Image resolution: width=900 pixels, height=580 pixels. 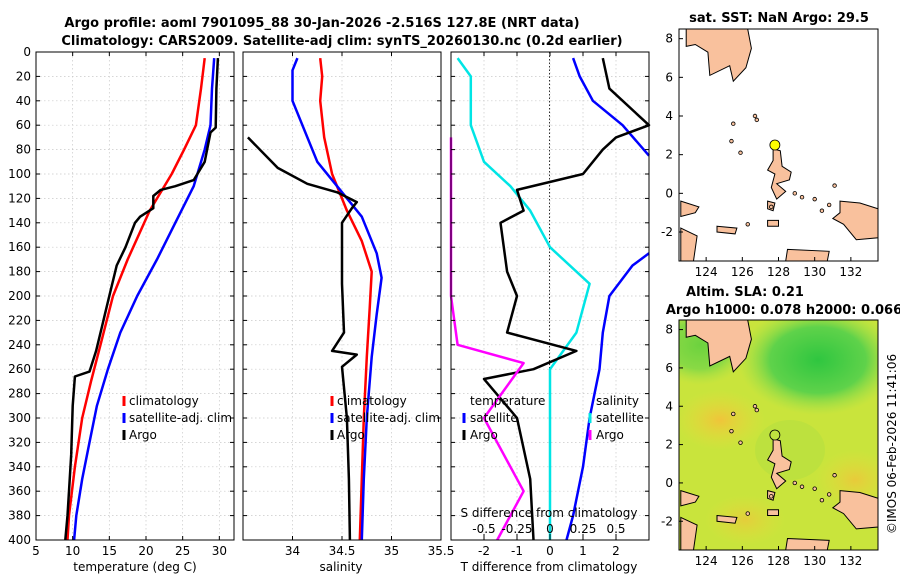 I want to click on series-s-argo-clim, so click(x=487, y=339).